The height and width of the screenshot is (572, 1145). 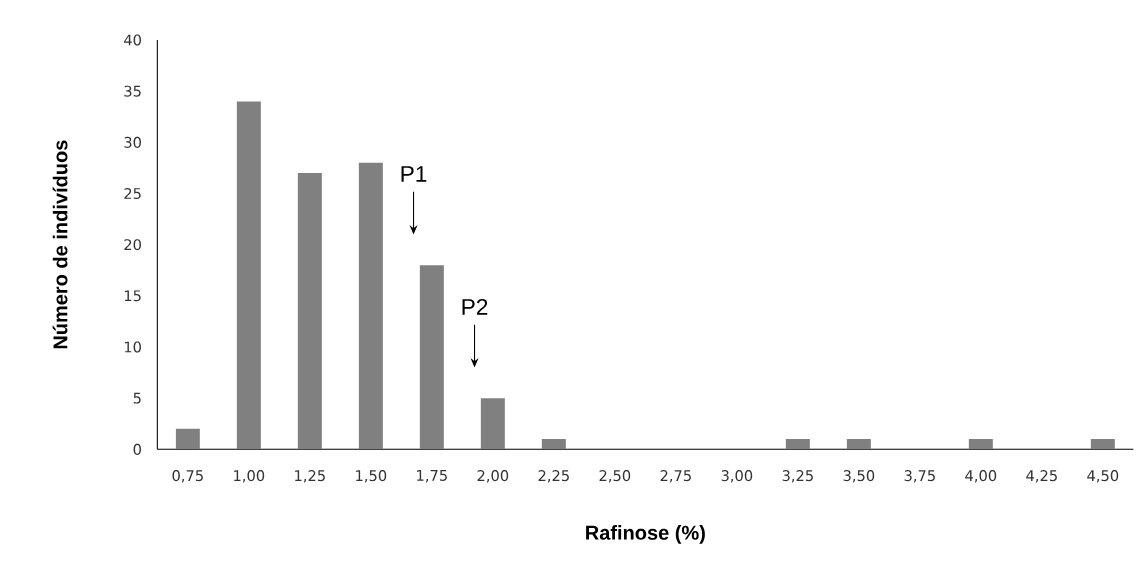 I want to click on annotation: P2, so click(x=475, y=306).